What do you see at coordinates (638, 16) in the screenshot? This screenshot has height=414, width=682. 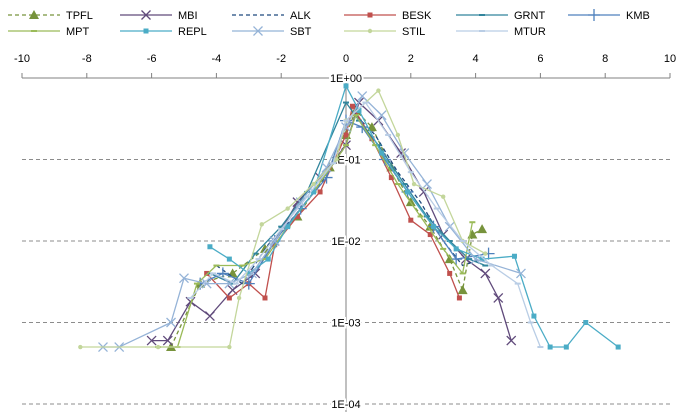 I see `legend-label-kmb: KMB` at bounding box center [638, 16].